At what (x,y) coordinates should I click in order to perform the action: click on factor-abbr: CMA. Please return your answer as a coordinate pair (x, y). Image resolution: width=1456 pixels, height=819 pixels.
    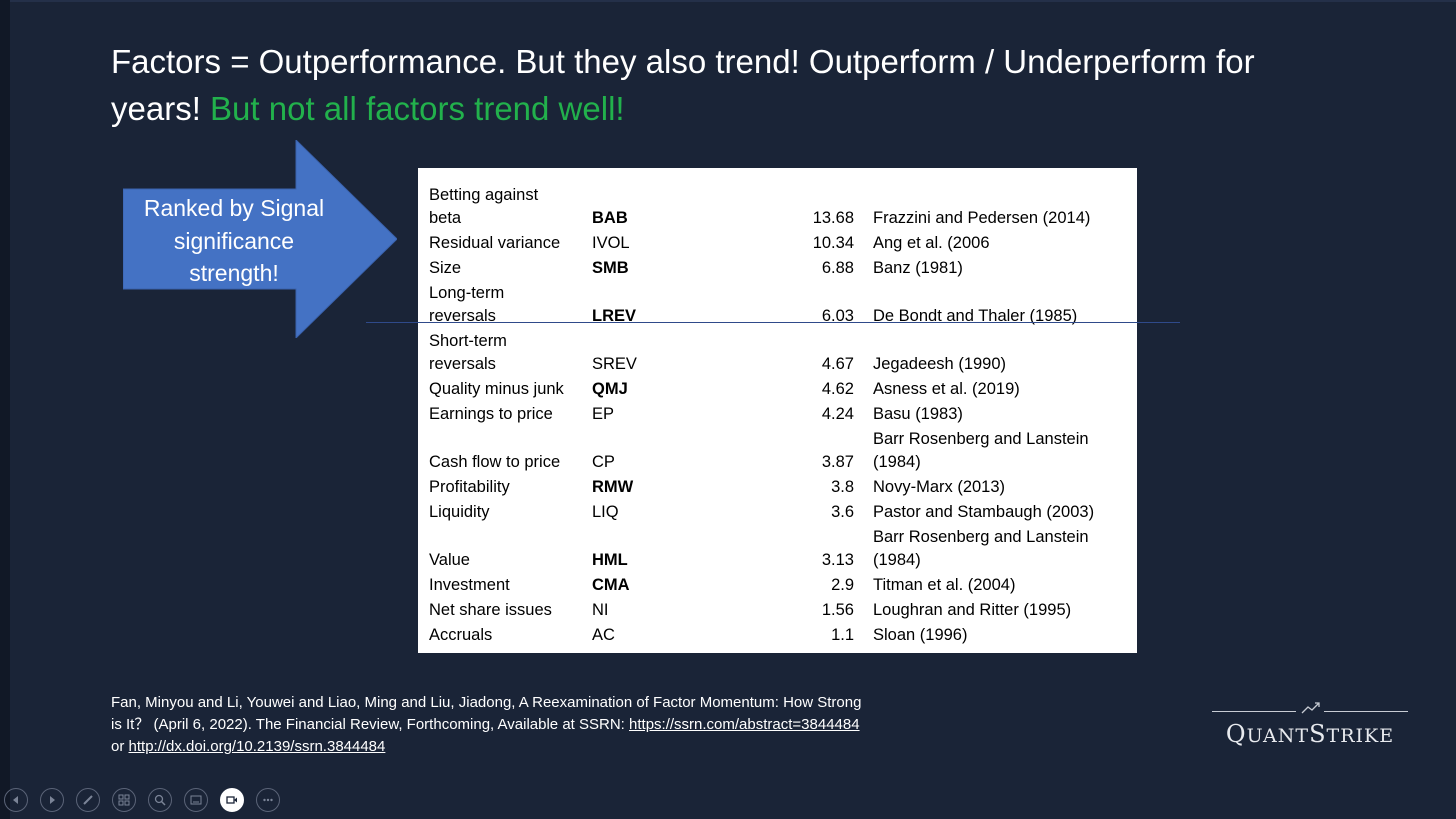
    Looking at the image, I should click on (611, 585).